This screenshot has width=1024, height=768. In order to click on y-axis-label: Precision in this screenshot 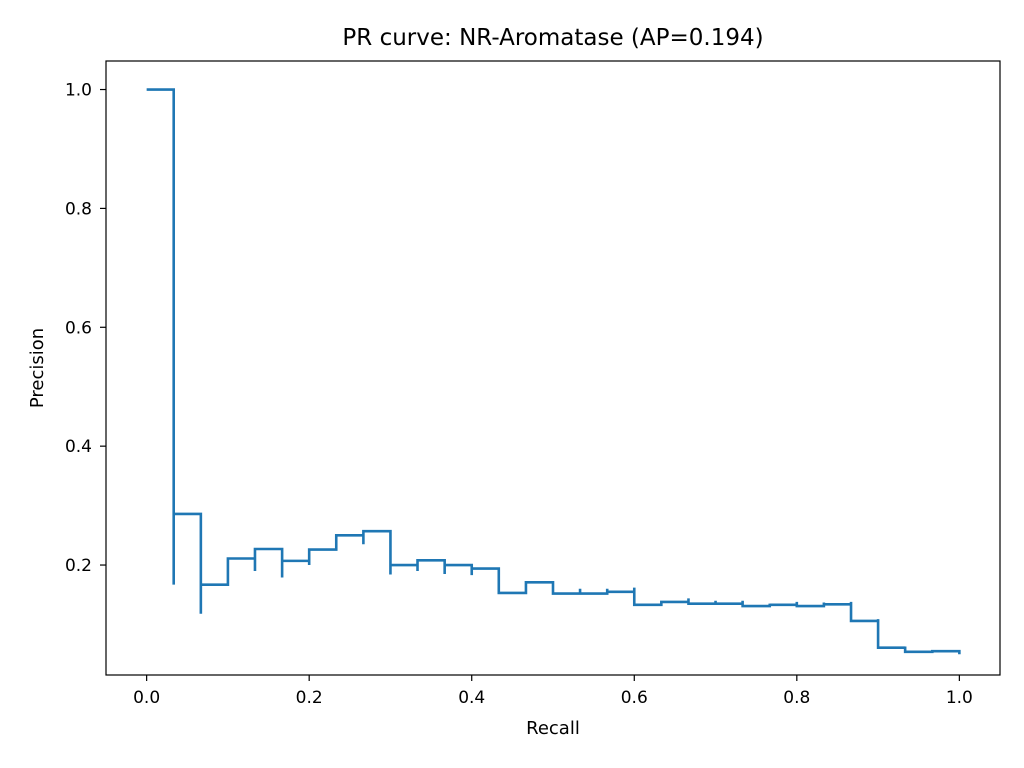, I will do `click(37, 368)`.